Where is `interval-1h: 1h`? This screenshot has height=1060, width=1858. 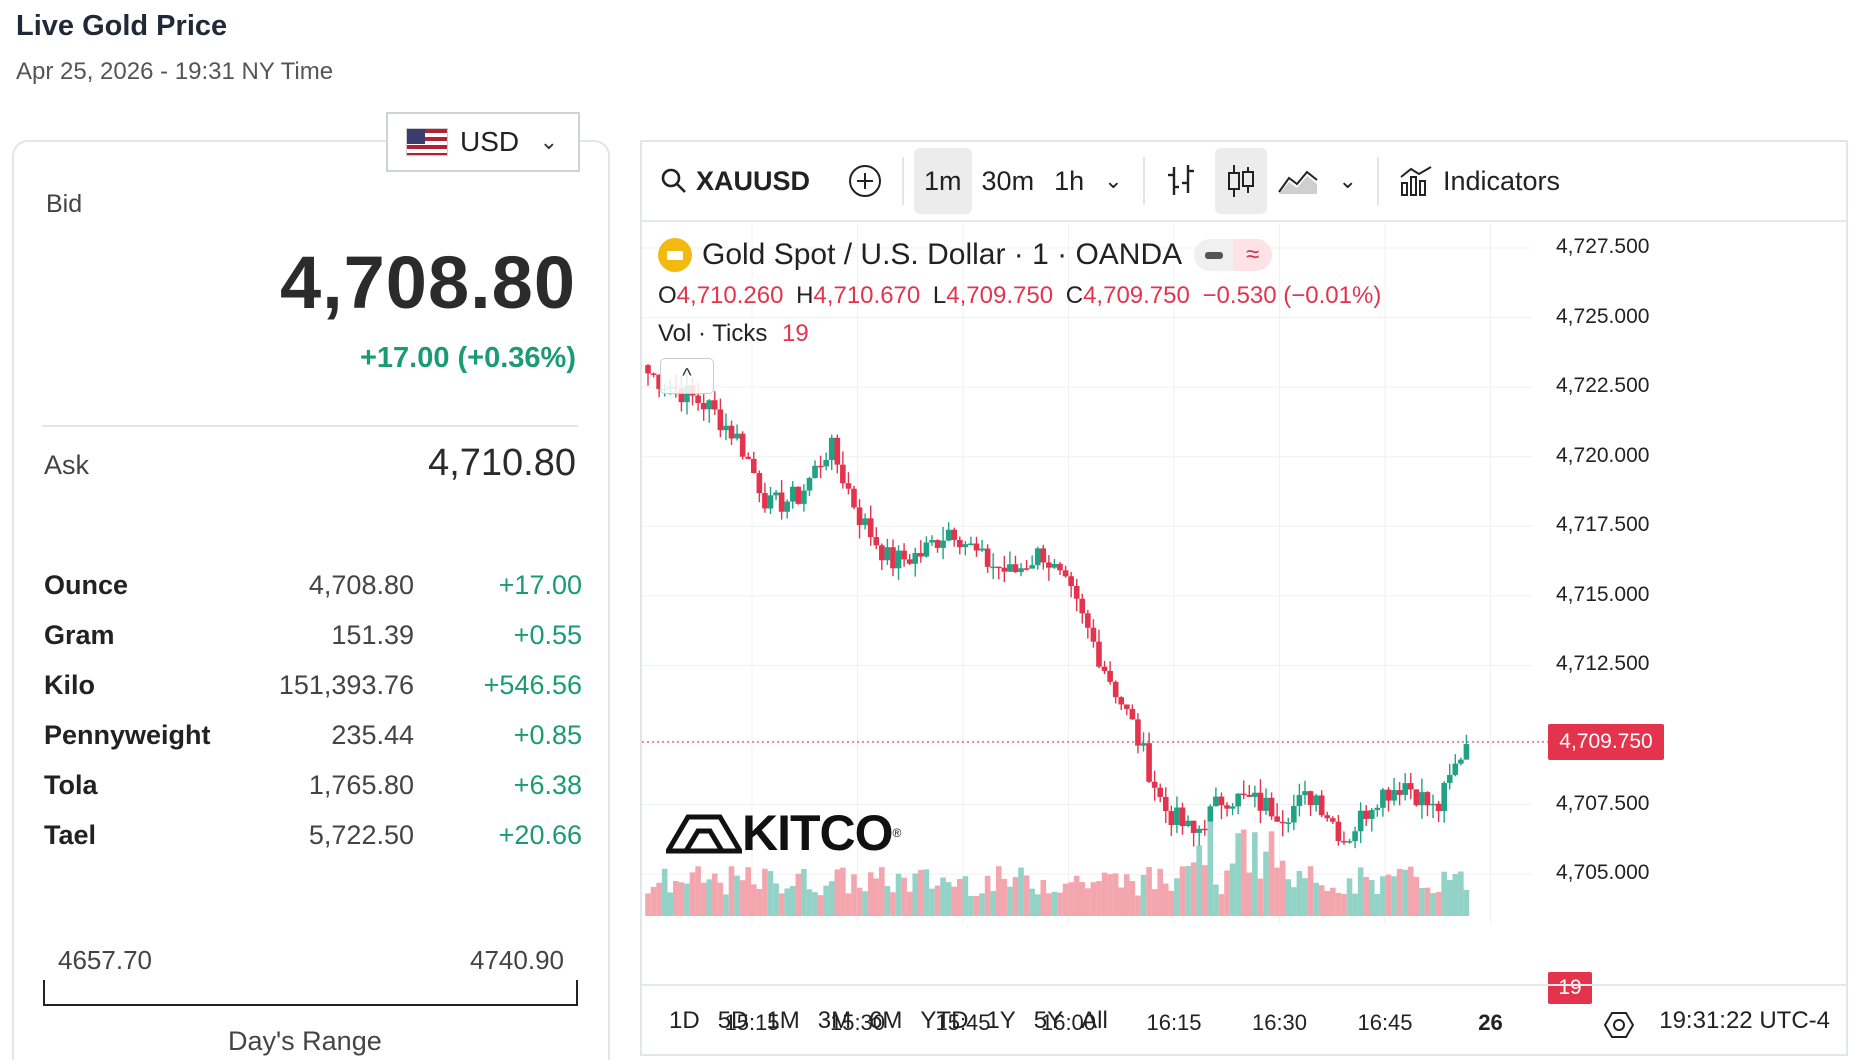 interval-1h: 1h is located at coordinates (1069, 180).